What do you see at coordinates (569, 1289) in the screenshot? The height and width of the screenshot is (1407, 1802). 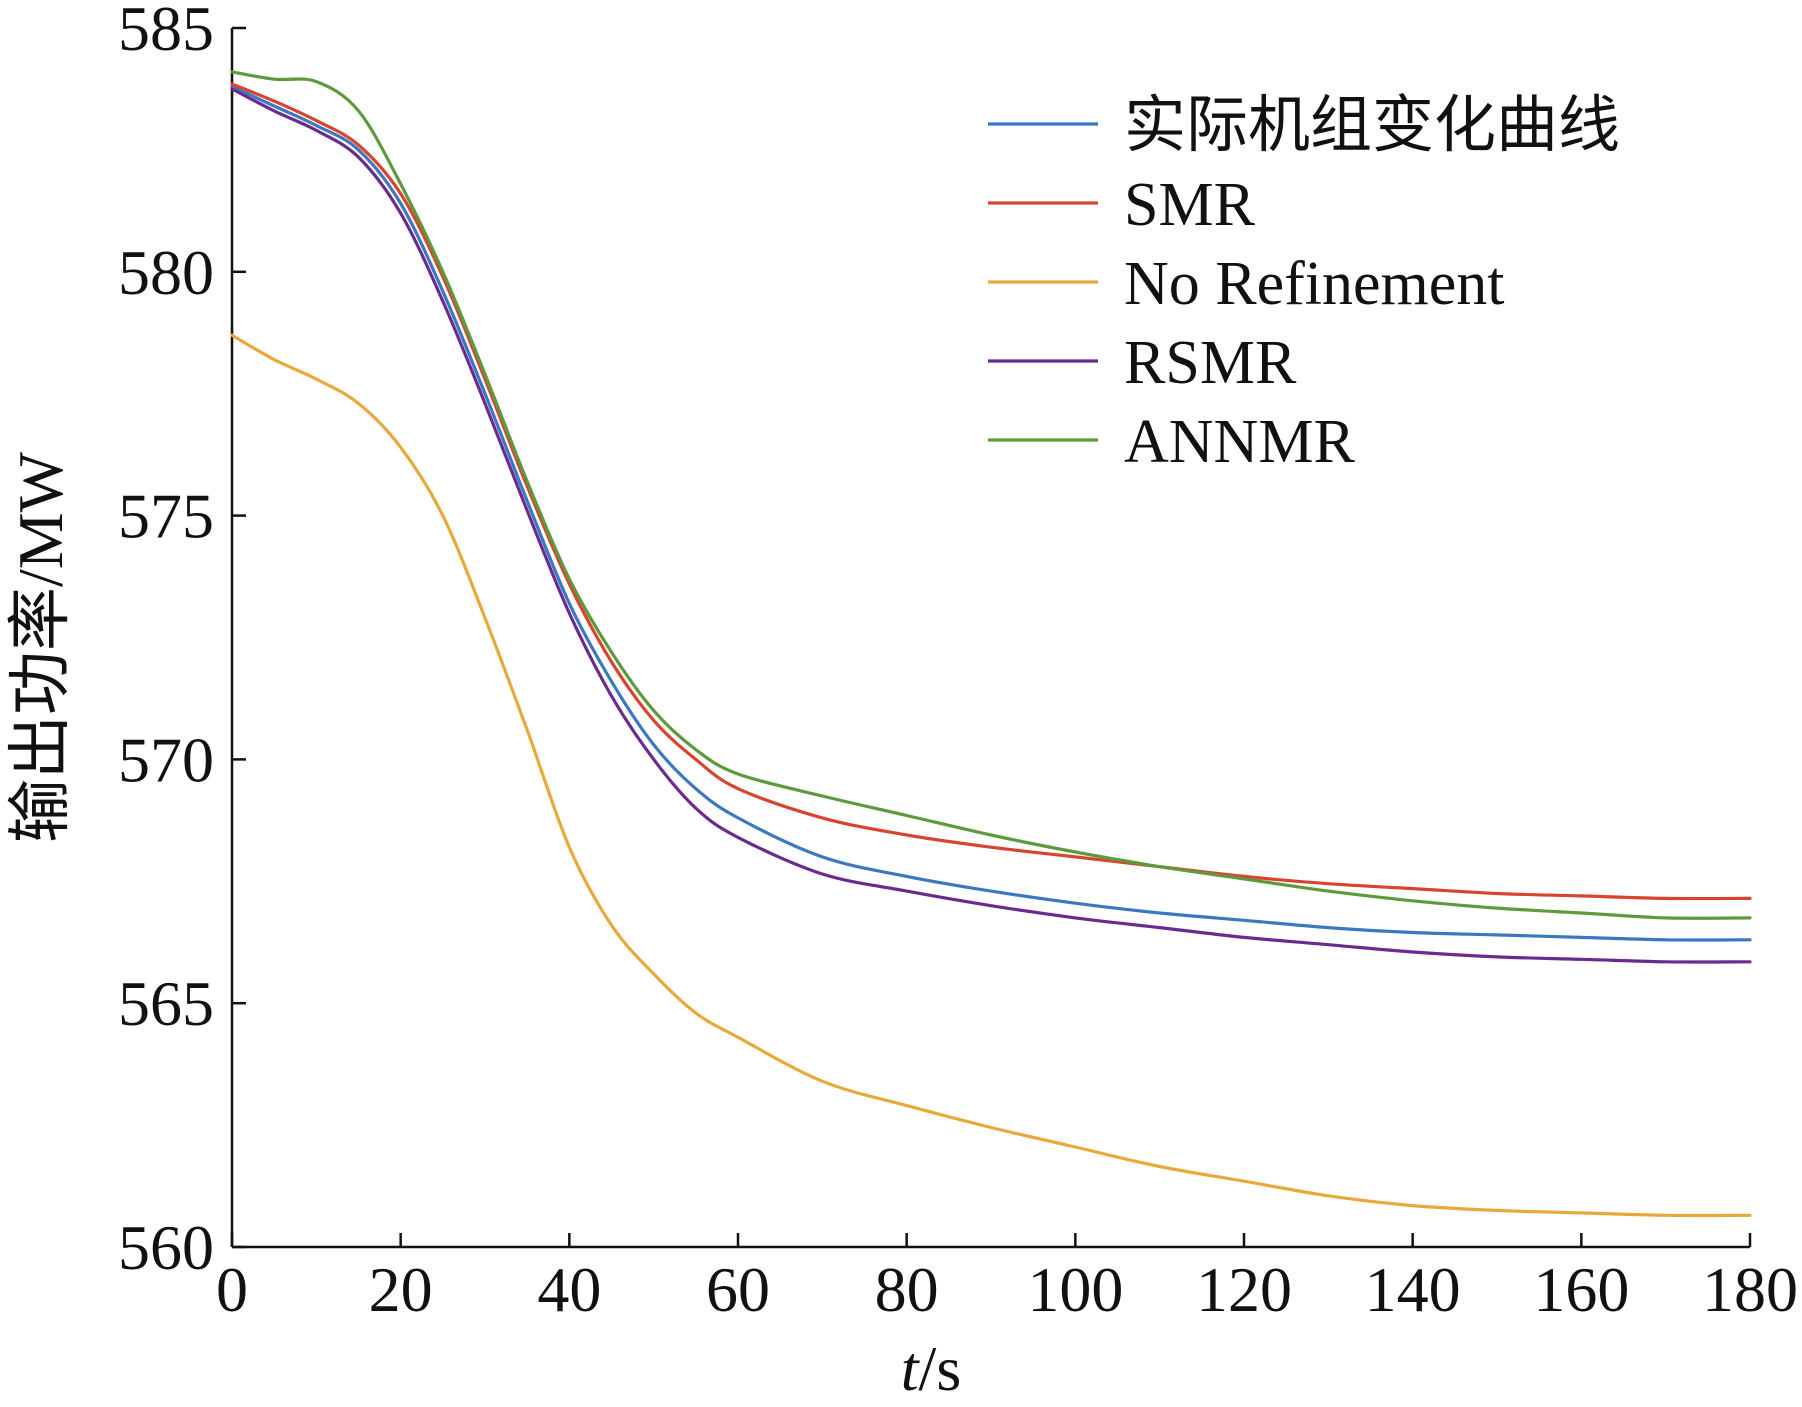 I see `x-tick-label: 40` at bounding box center [569, 1289].